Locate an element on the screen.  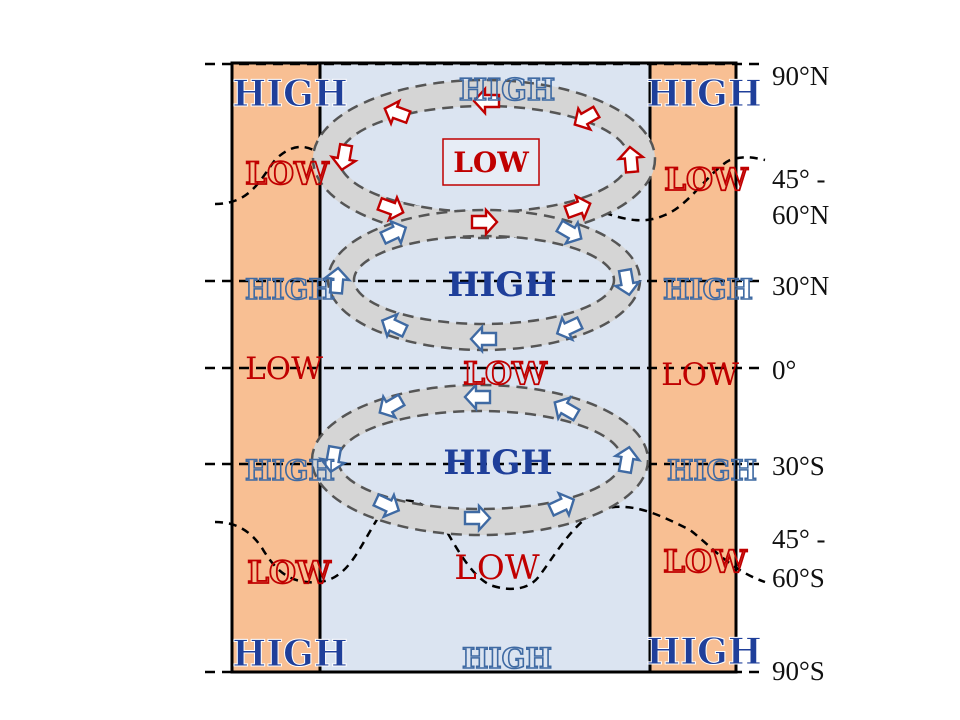
label-high-east-bottom: HIGH is located at coordinates (704, 652).